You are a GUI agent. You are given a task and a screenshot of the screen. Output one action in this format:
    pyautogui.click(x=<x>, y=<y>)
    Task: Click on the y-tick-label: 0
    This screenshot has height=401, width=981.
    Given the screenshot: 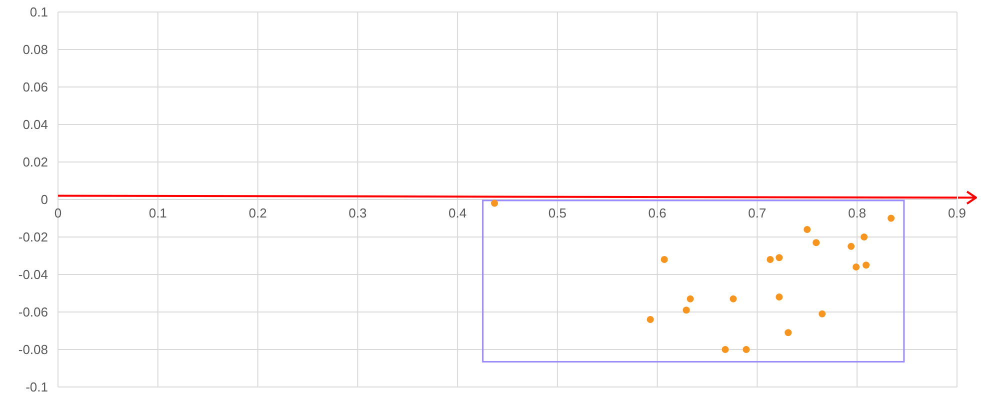 What is the action you would take?
    pyautogui.click(x=44, y=200)
    